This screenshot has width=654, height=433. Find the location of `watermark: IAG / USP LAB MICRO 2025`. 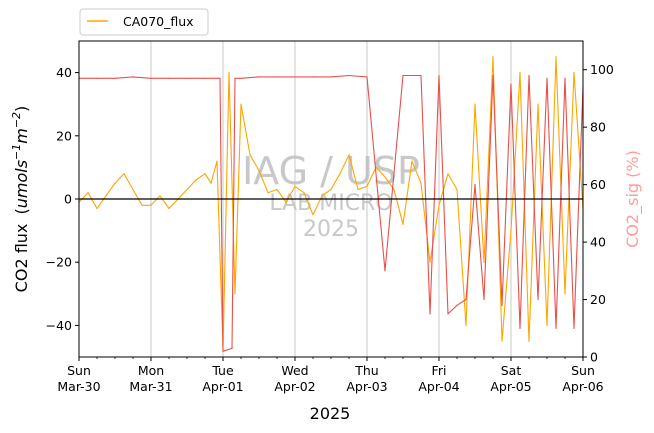

watermark: IAG / USP LAB MICRO 2025 is located at coordinates (331, 195).